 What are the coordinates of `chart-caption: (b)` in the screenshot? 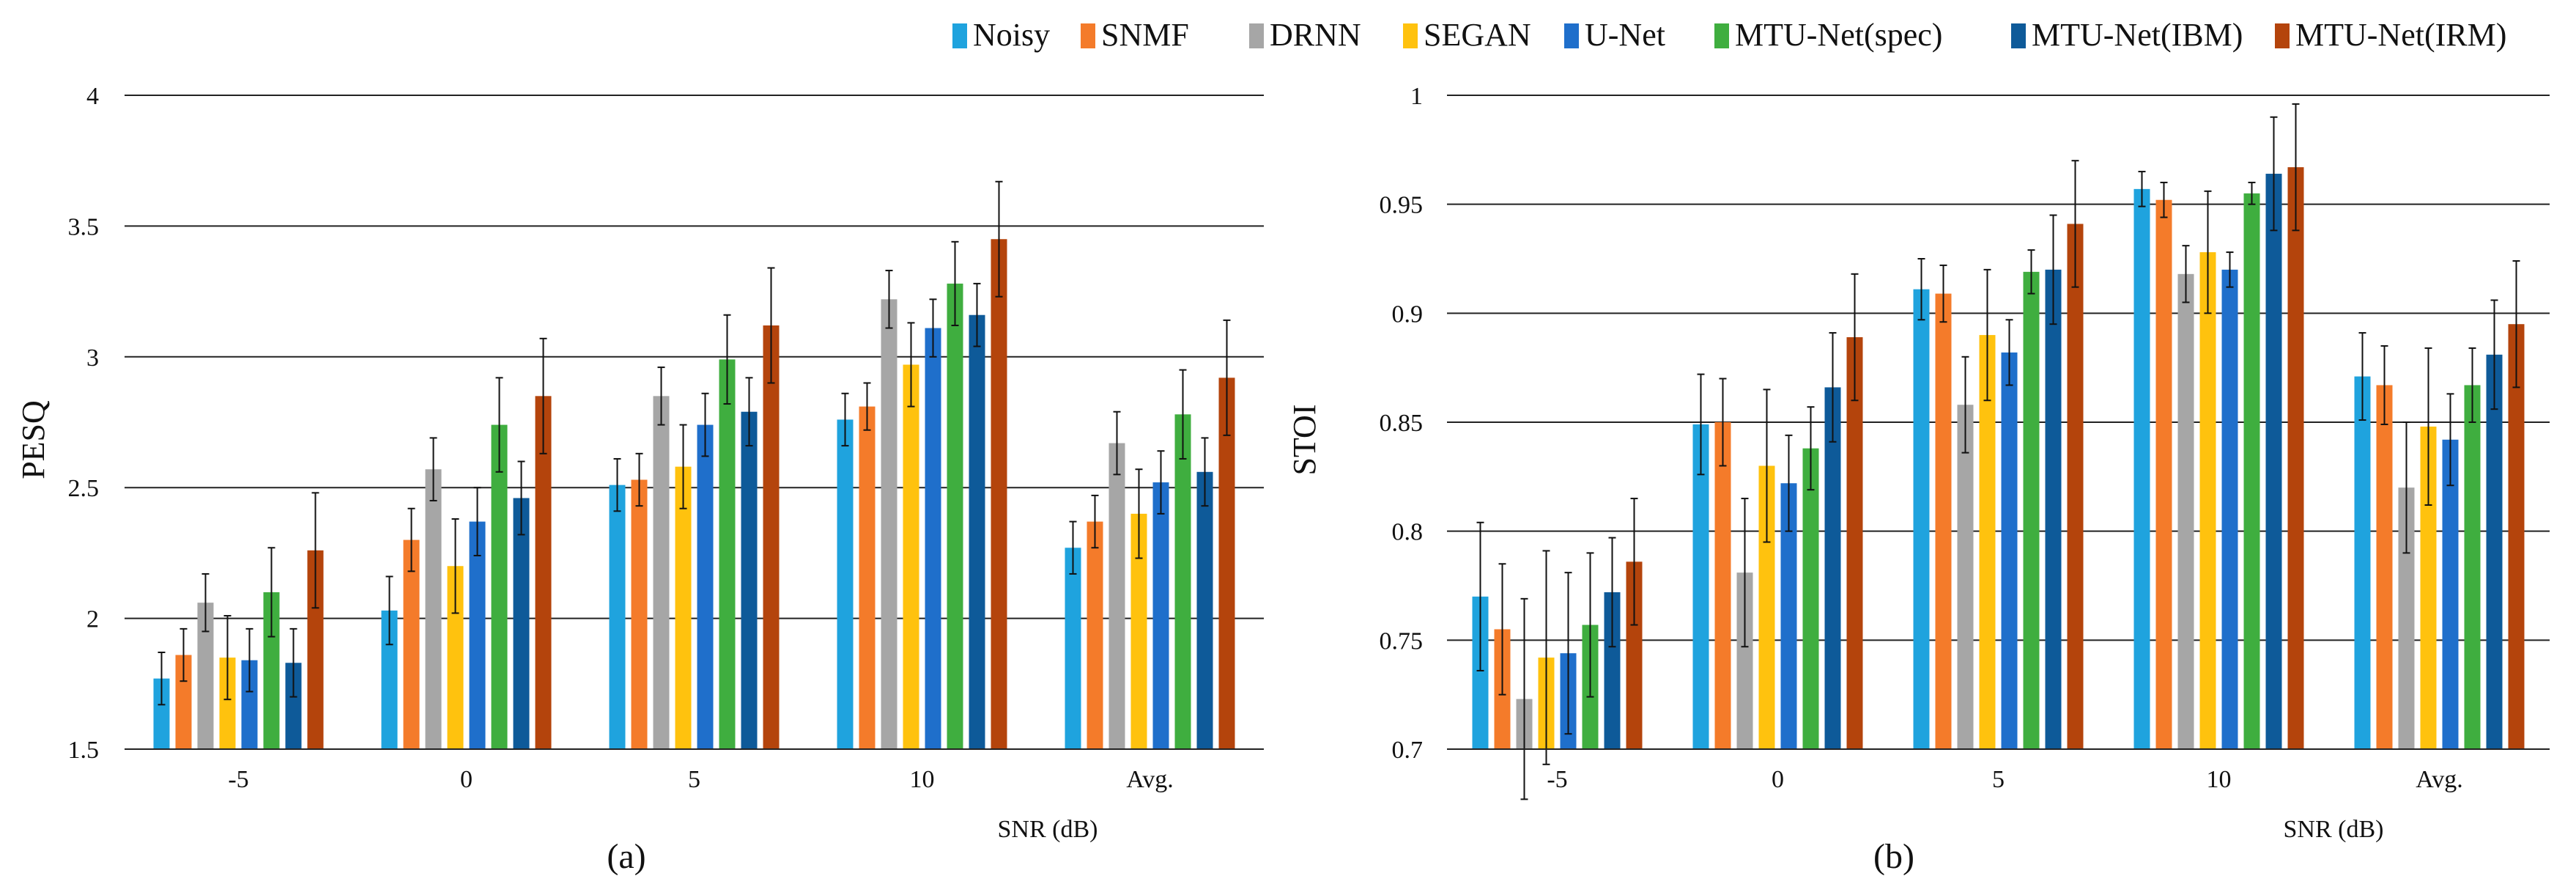 It's located at (1893, 856).